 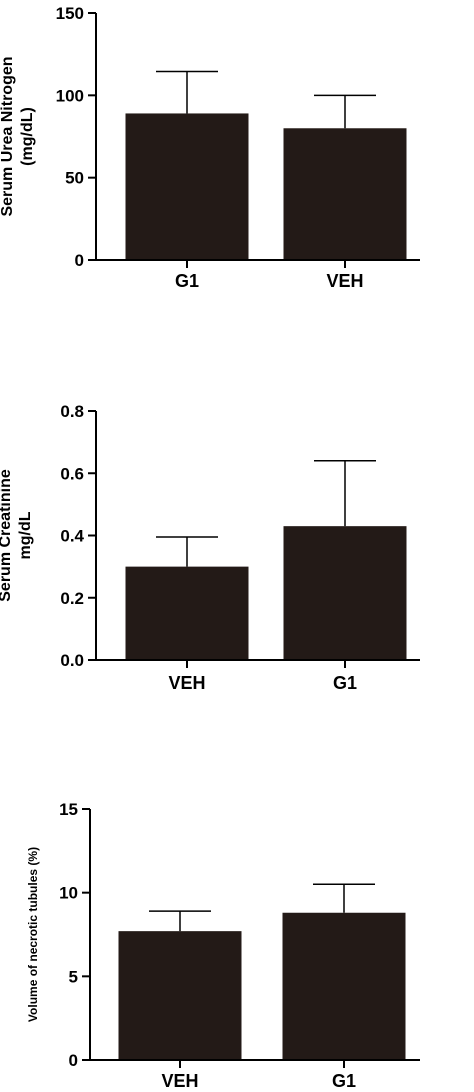 What do you see at coordinates (27, 136) in the screenshot?
I see `y-axis-title: (mg/dL)` at bounding box center [27, 136].